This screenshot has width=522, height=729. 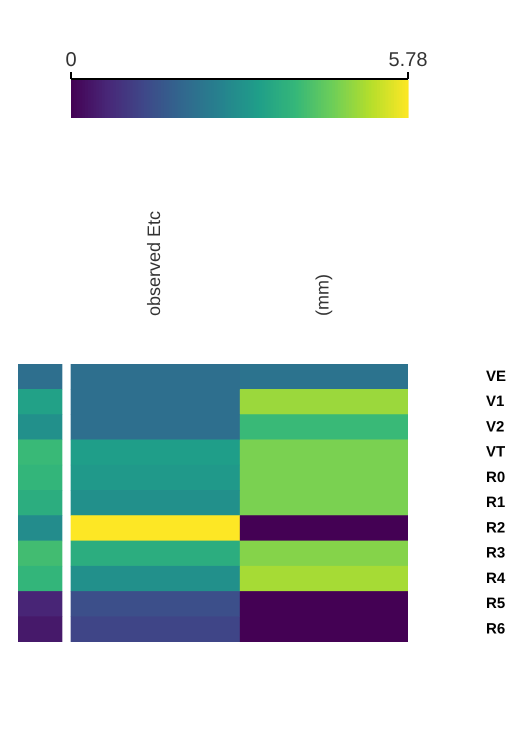 I want to click on x-tick-label: observed Etc, so click(x=154, y=263).